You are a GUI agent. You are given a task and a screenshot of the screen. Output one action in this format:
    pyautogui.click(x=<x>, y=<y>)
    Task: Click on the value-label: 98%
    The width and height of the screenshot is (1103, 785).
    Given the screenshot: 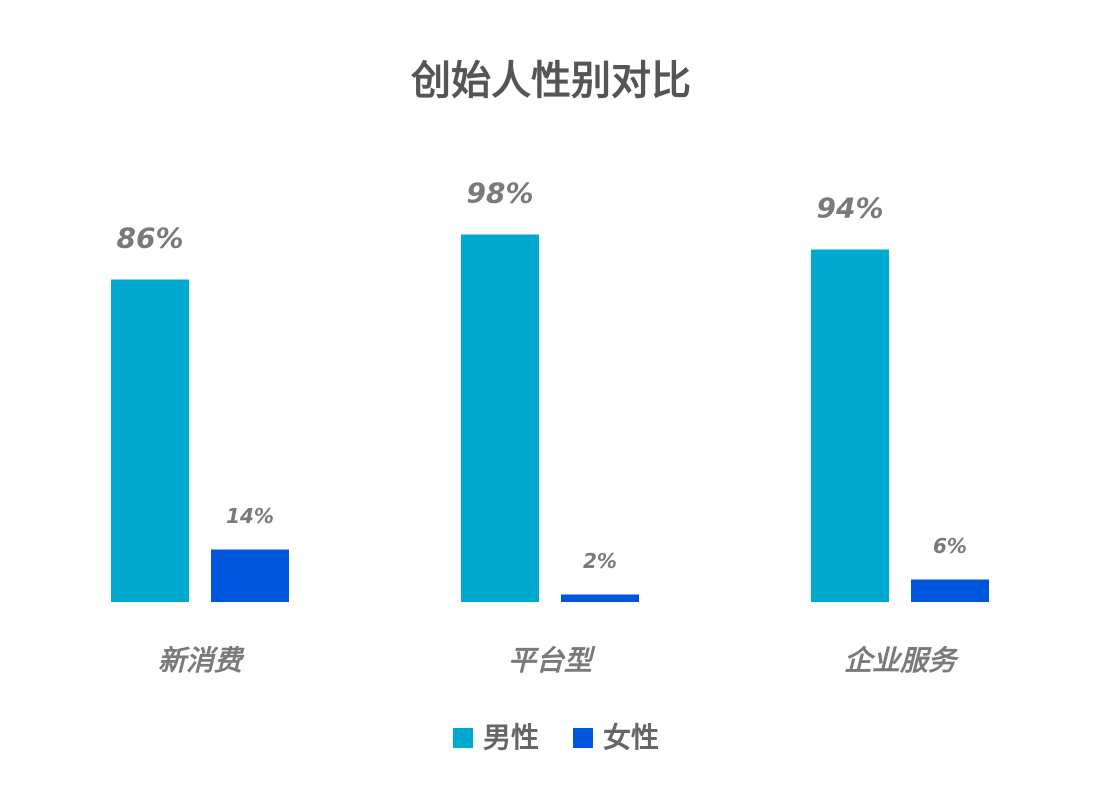 What is the action you would take?
    pyautogui.click(x=499, y=193)
    